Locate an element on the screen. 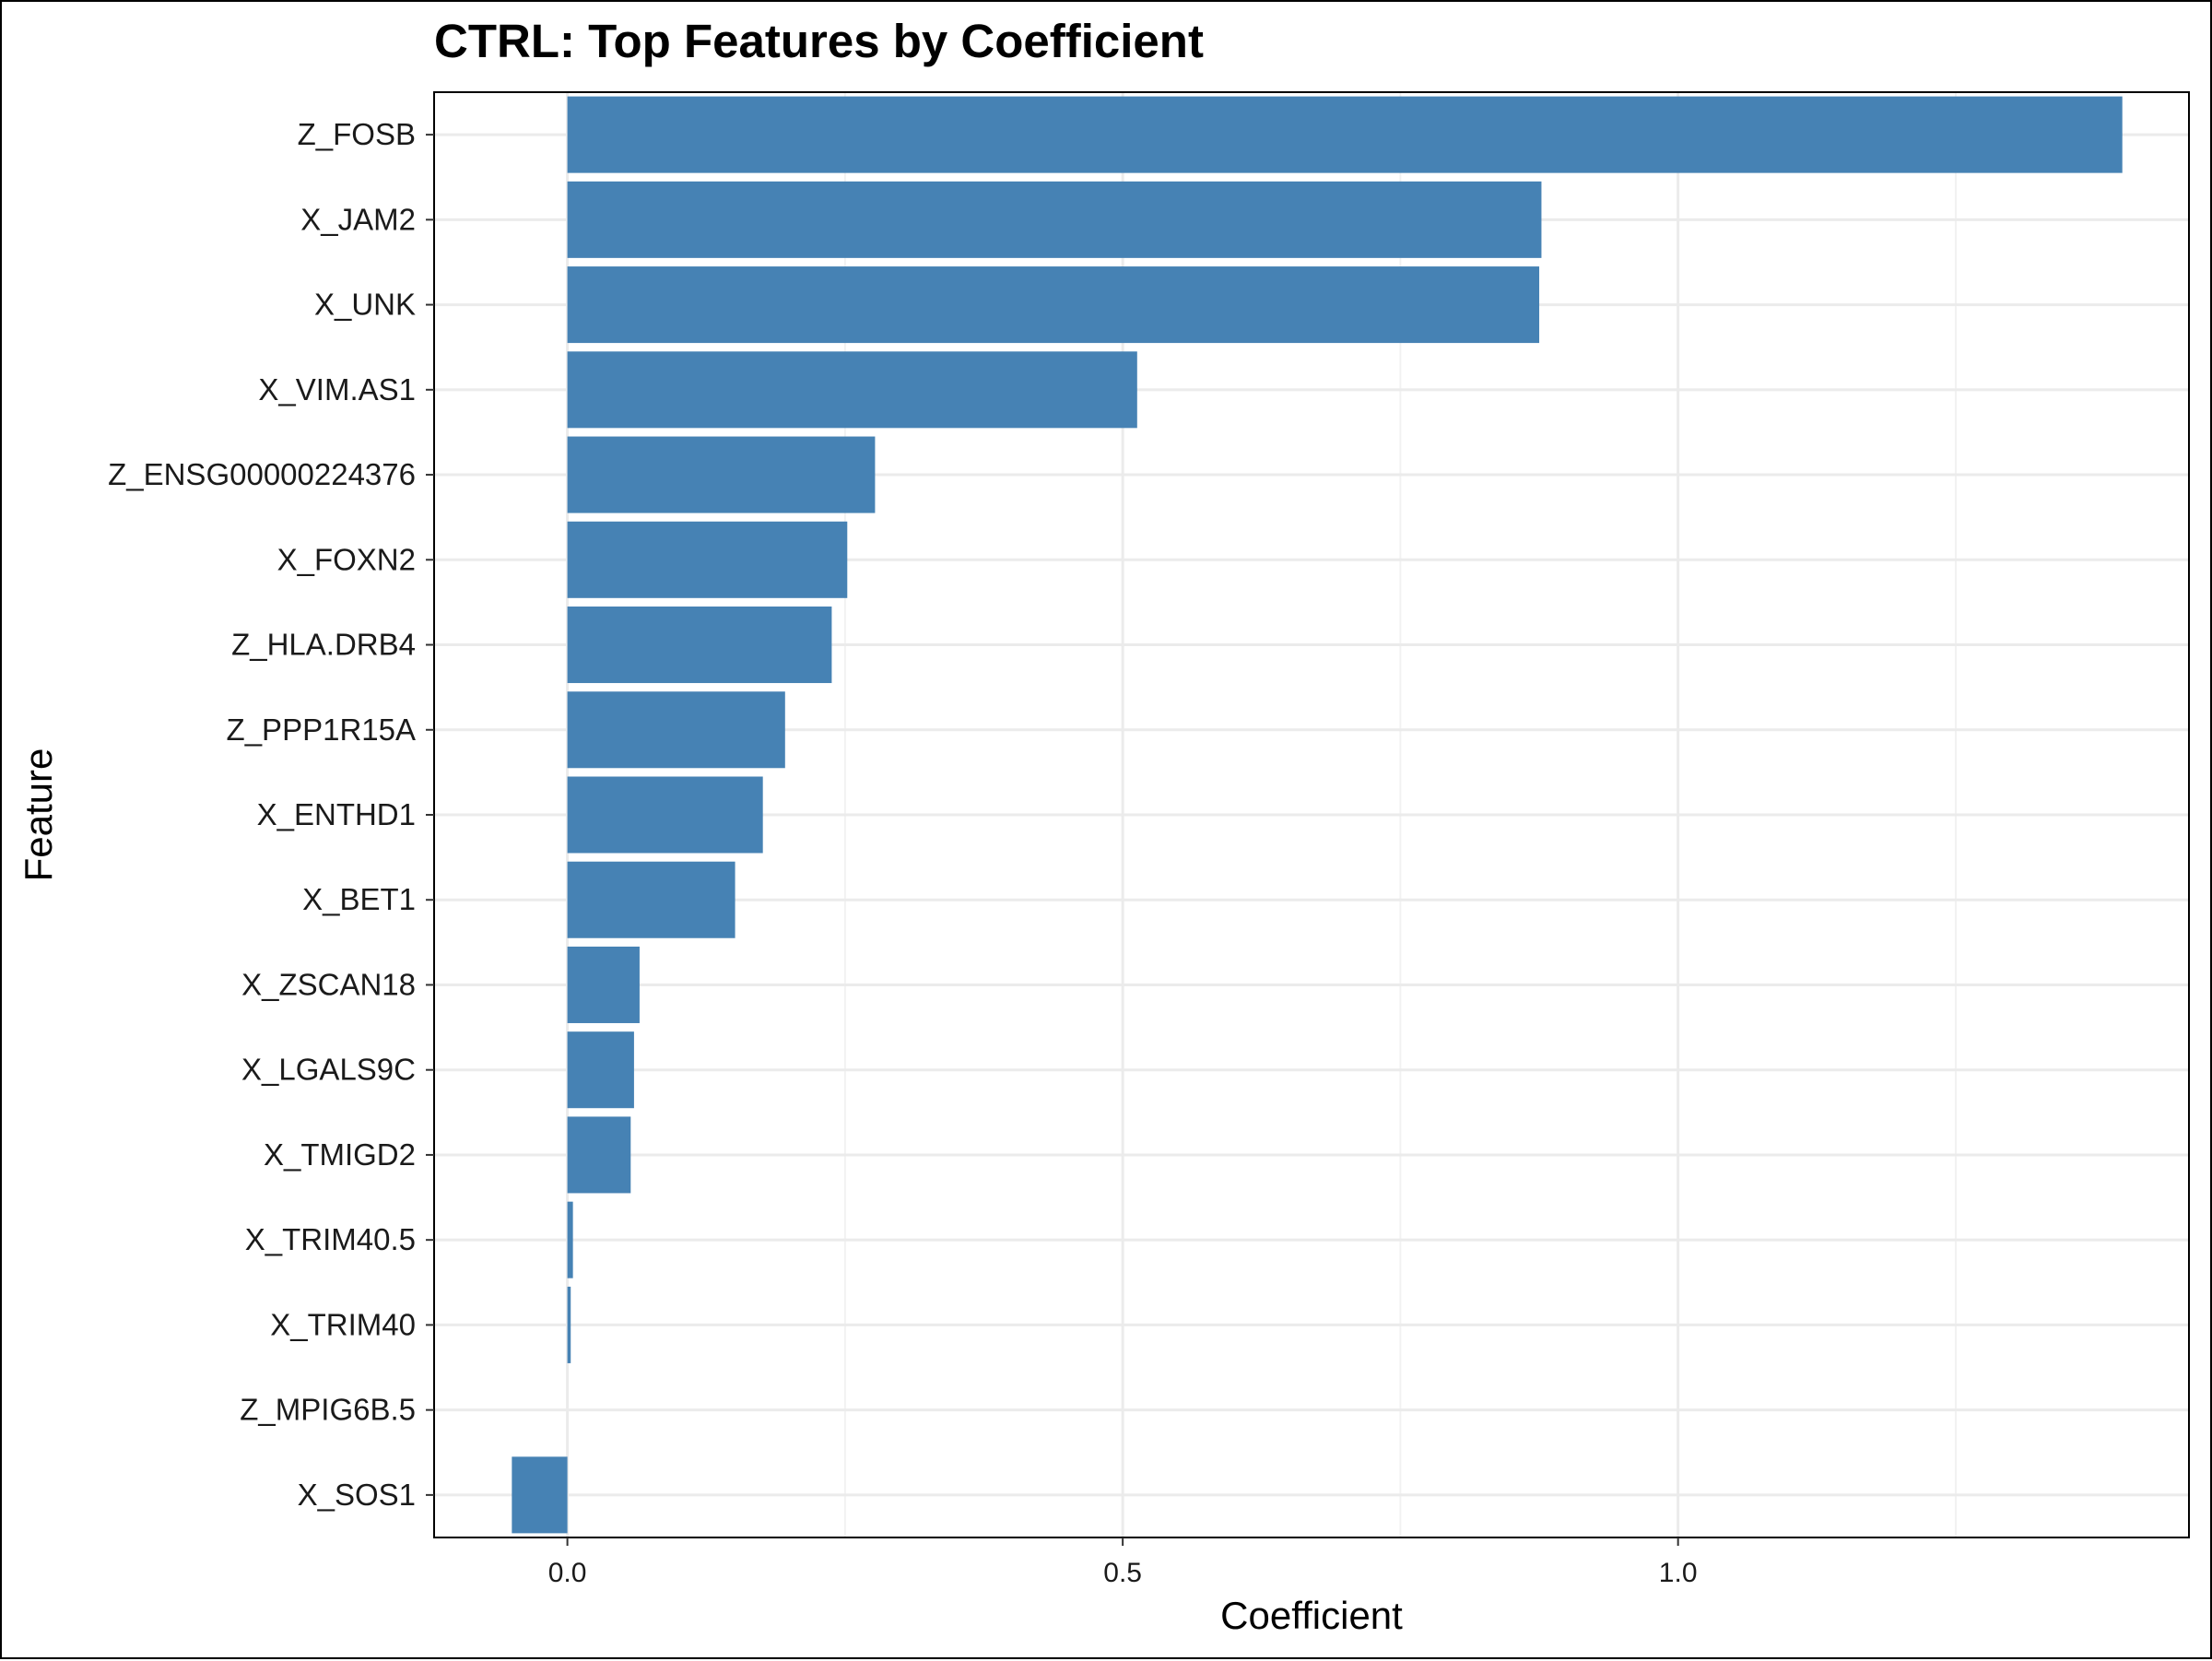  y-tick-label: X_UNK is located at coordinates (365, 305).